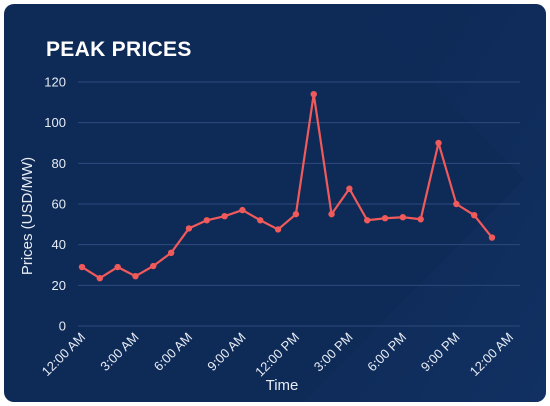  Describe the element at coordinates (282, 385) in the screenshot. I see `x-axis-label: Time` at that location.